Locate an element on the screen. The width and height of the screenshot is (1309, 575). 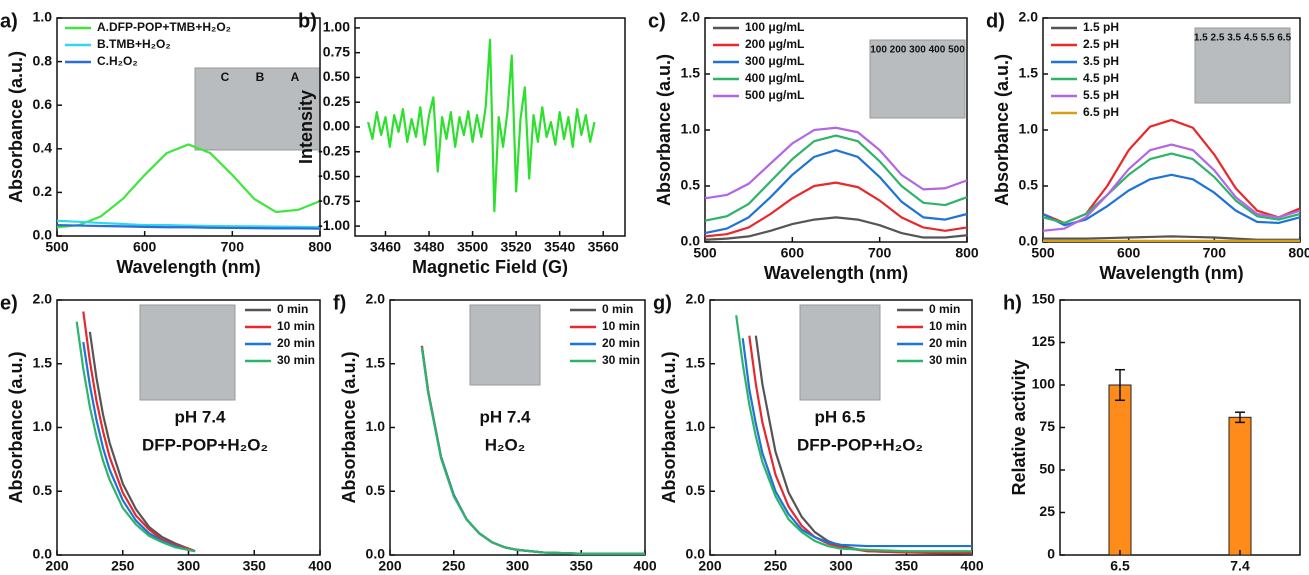
x-tick-label: 3560 is located at coordinates (603, 247).